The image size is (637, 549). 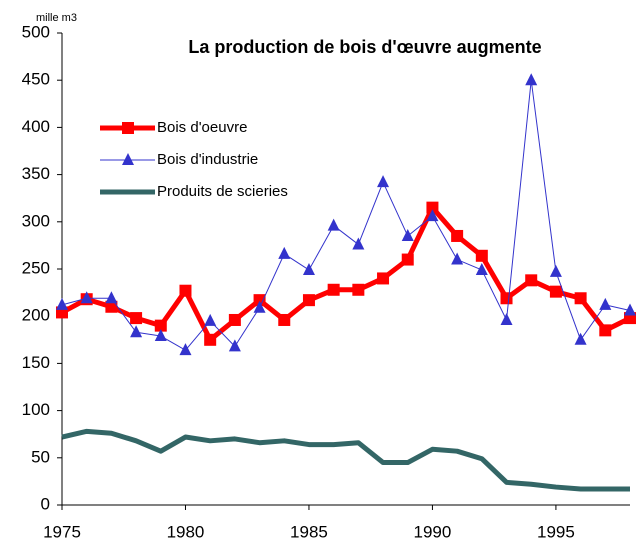 What do you see at coordinates (202, 127) in the screenshot?
I see `legend-label: Bois d'oeuvre` at bounding box center [202, 127].